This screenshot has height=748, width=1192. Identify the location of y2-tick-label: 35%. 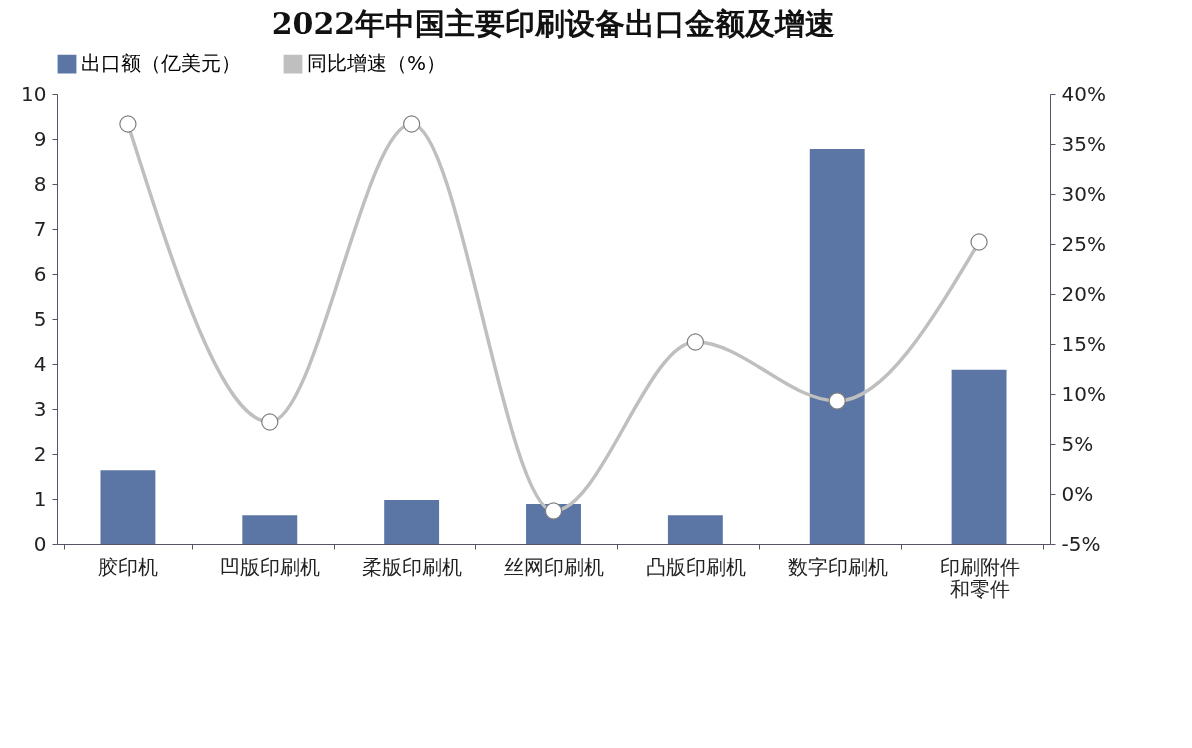
(1083, 143).